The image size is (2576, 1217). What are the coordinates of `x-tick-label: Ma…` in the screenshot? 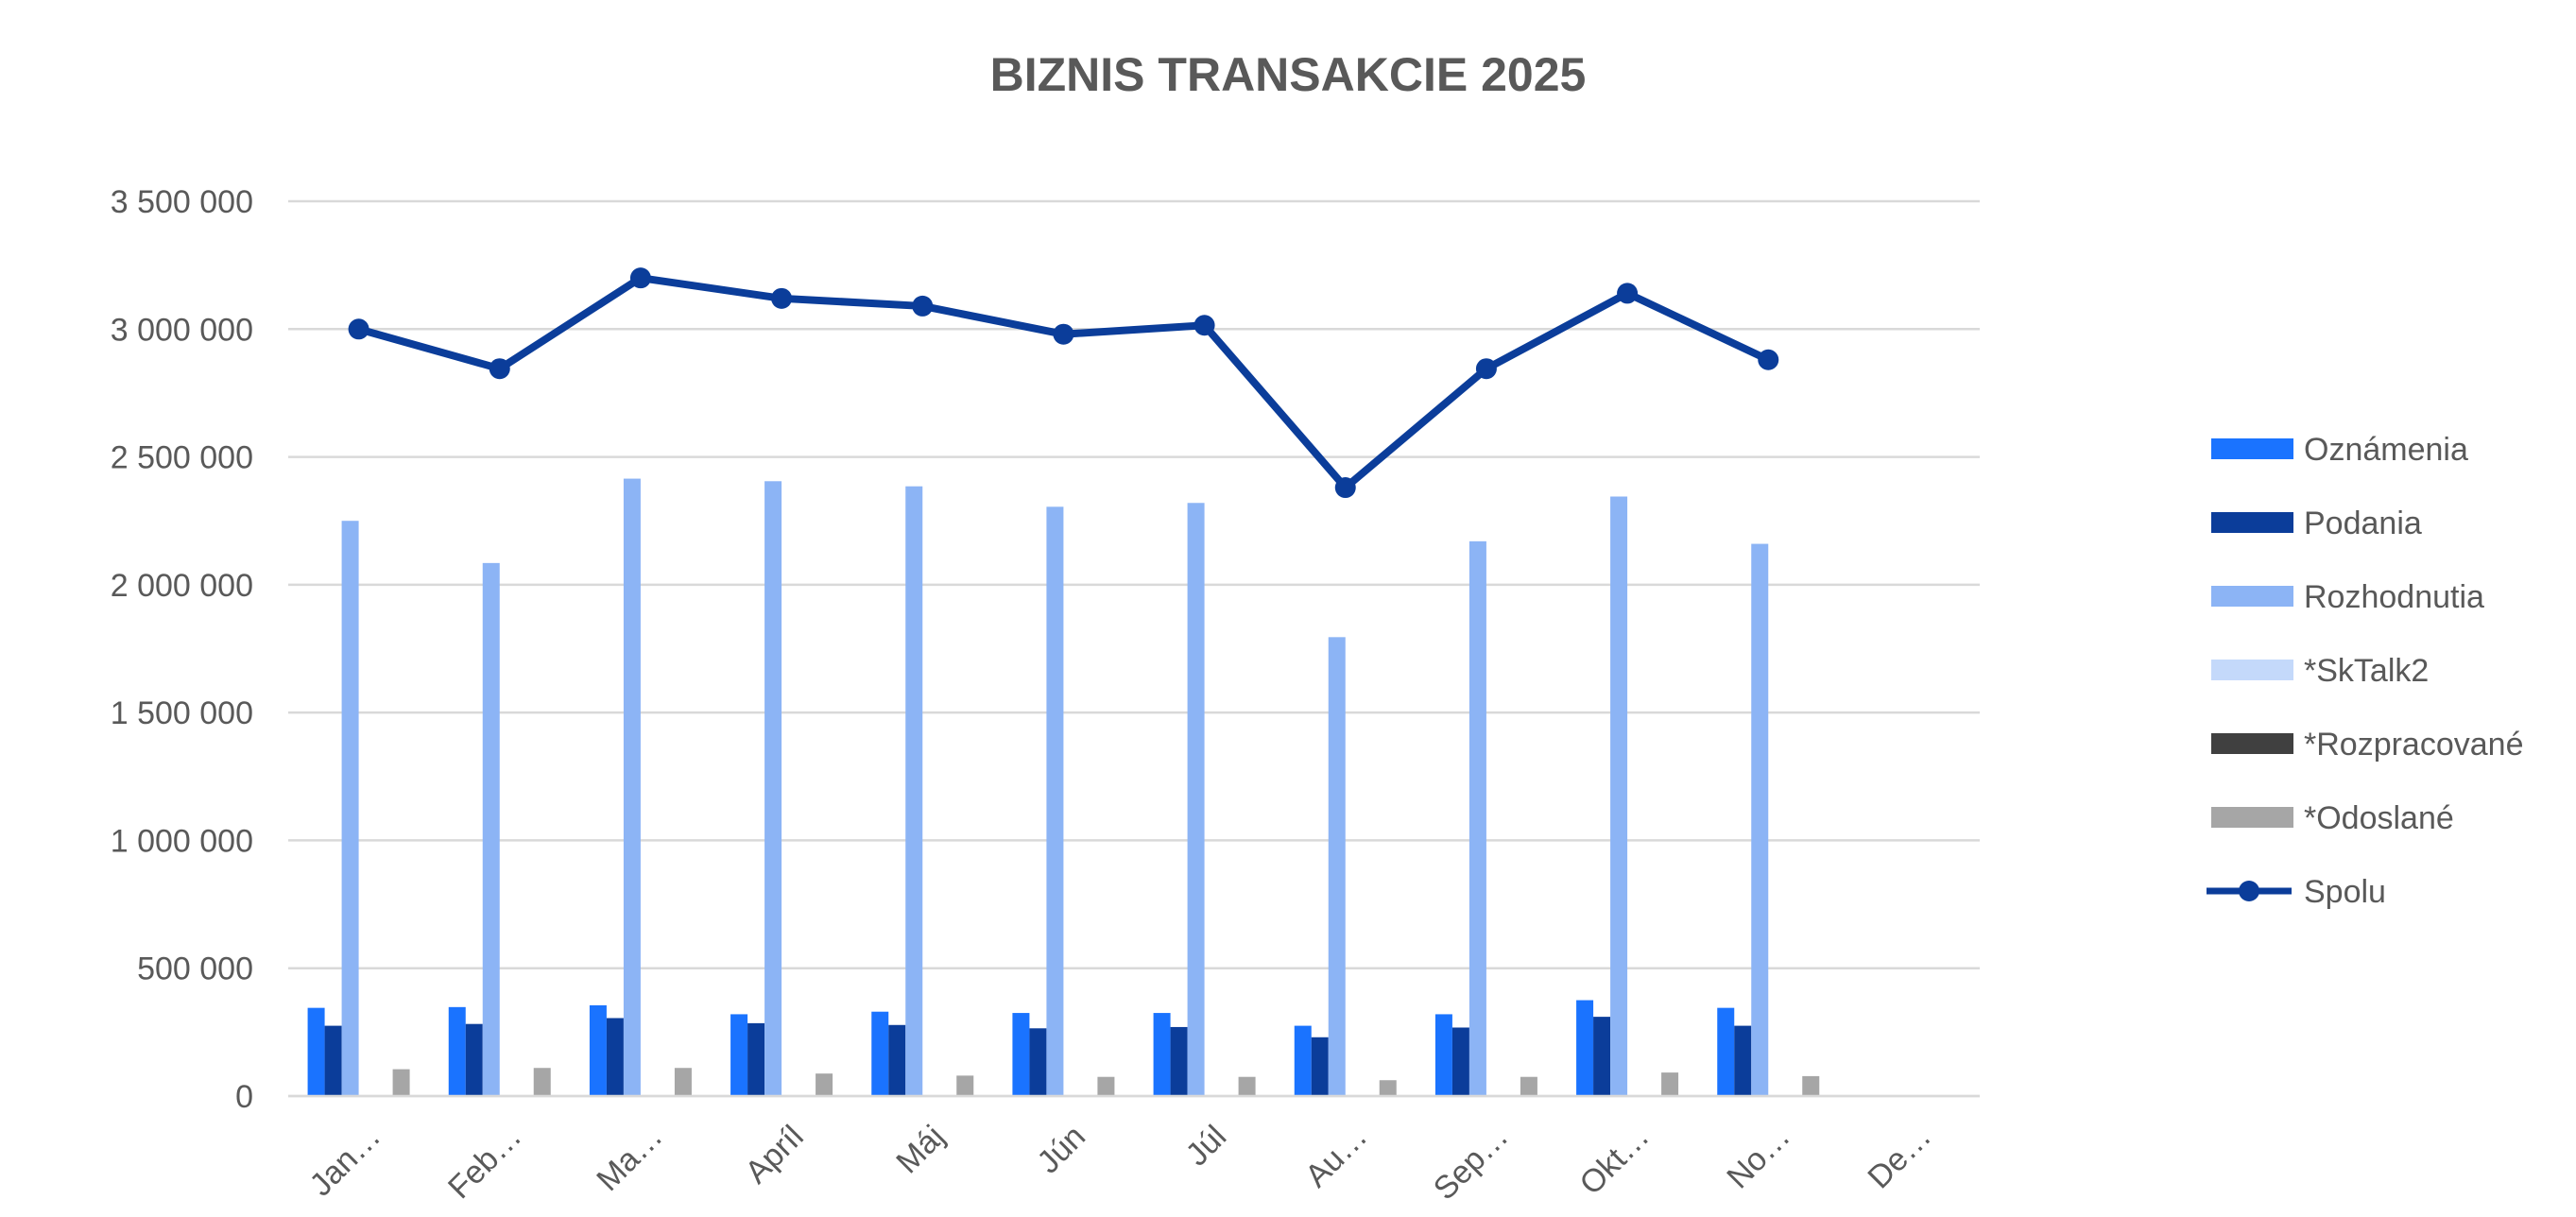 It's located at (629, 1158).